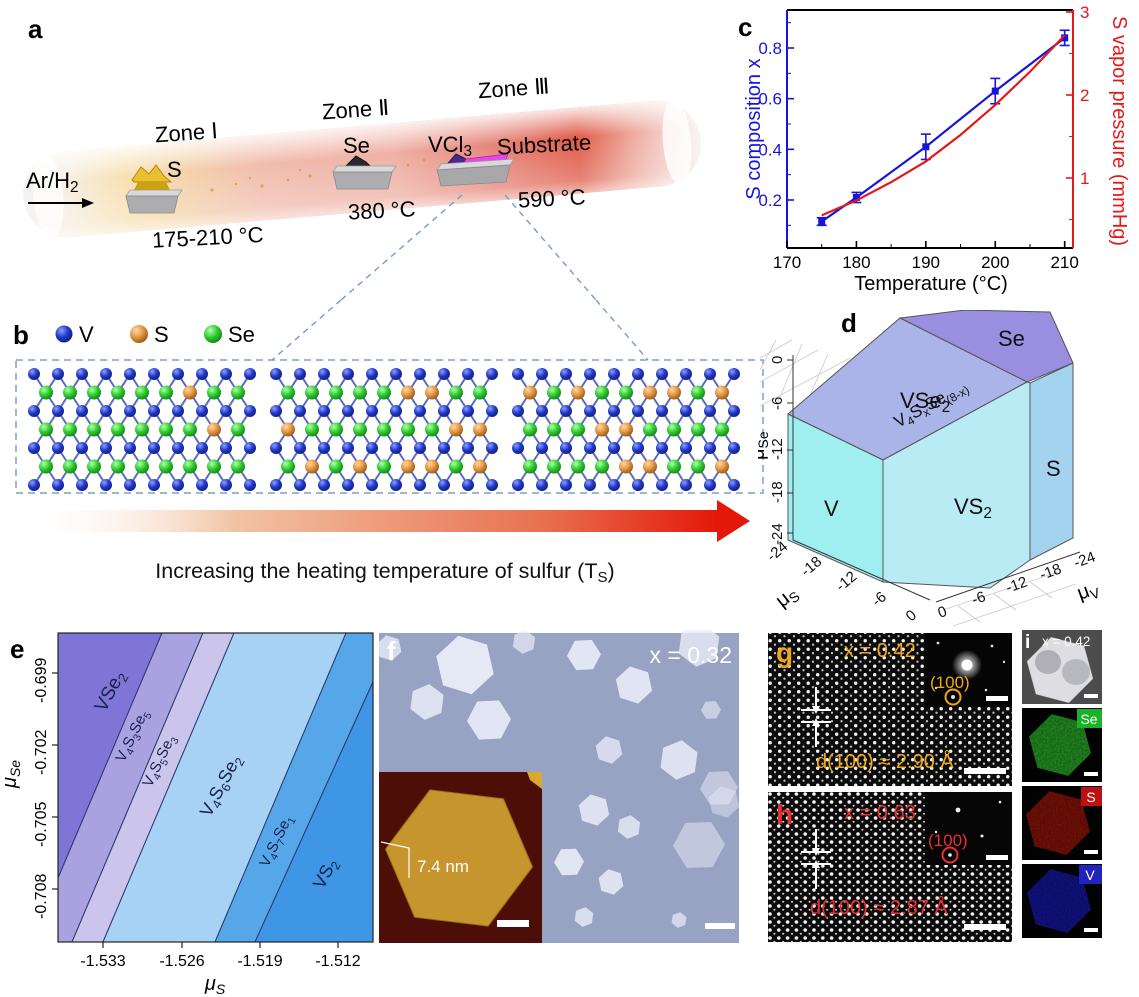 The width and height of the screenshot is (1139, 997). What do you see at coordinates (911, 616) in the screenshot?
I see `mu-s-tick: 0` at bounding box center [911, 616].